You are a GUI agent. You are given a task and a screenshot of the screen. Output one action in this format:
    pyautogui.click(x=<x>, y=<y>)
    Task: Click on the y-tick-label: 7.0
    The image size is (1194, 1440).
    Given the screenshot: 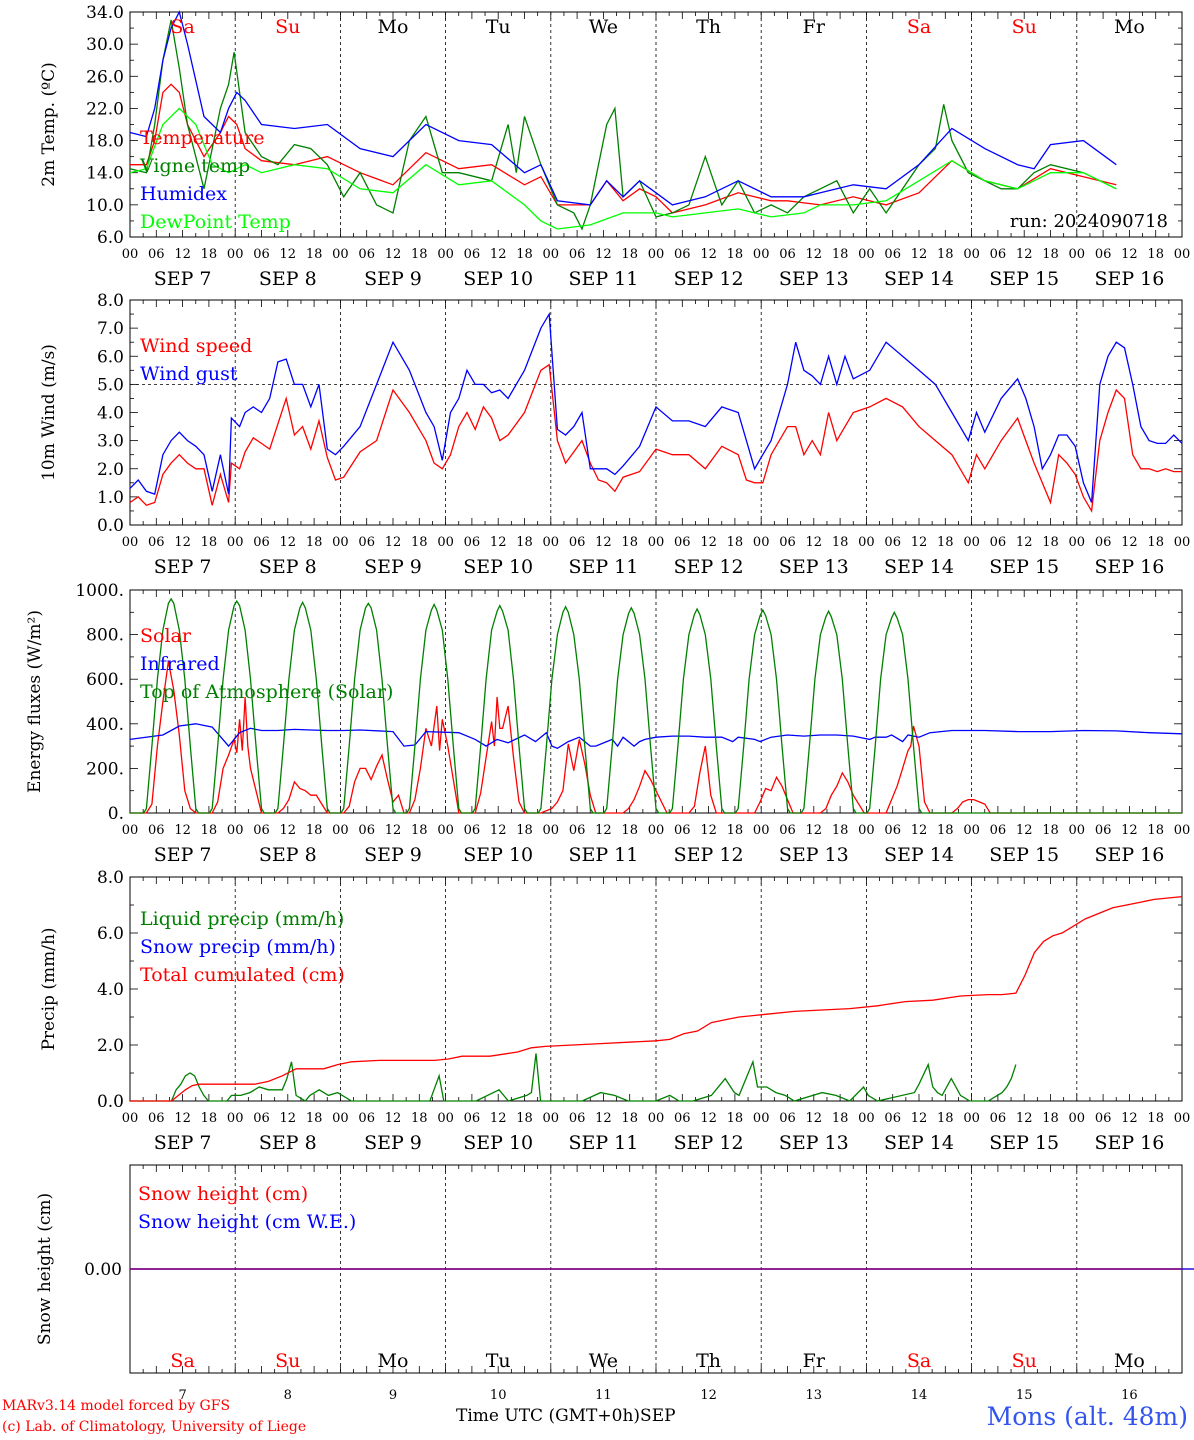 What is the action you would take?
    pyautogui.click(x=110, y=329)
    